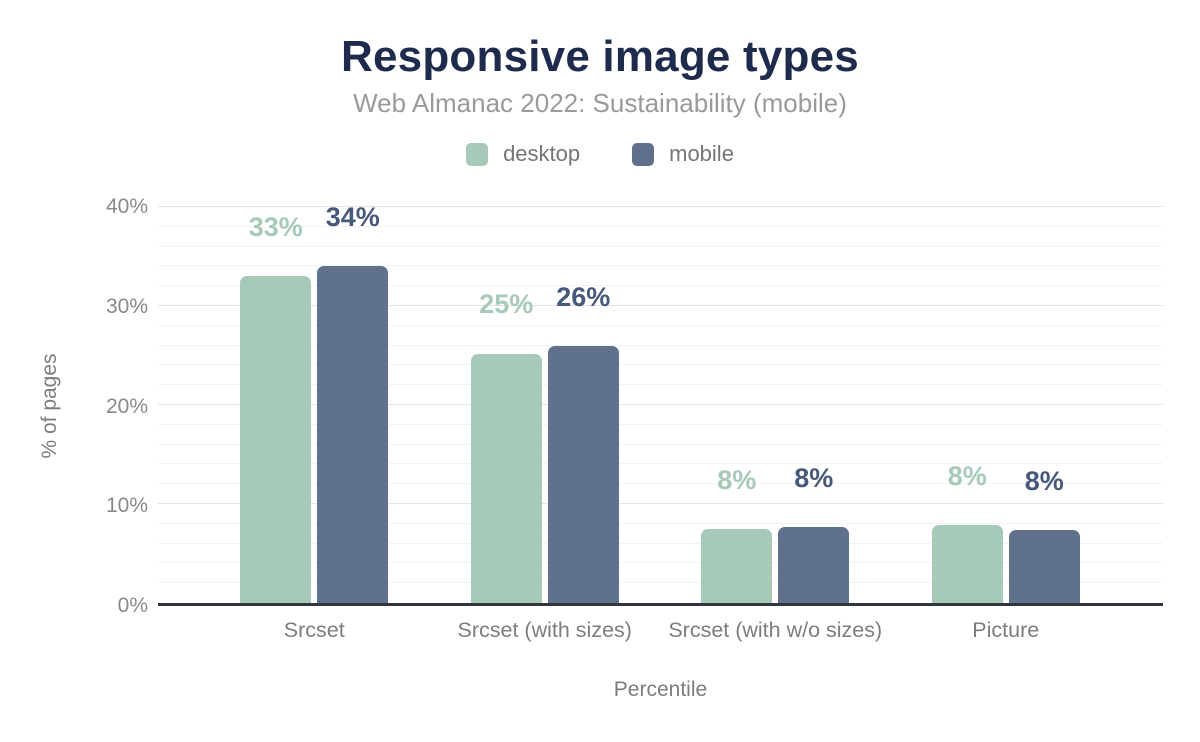 The image size is (1200, 742). I want to click on bar-mobile-2: 26%, so click(583, 442).